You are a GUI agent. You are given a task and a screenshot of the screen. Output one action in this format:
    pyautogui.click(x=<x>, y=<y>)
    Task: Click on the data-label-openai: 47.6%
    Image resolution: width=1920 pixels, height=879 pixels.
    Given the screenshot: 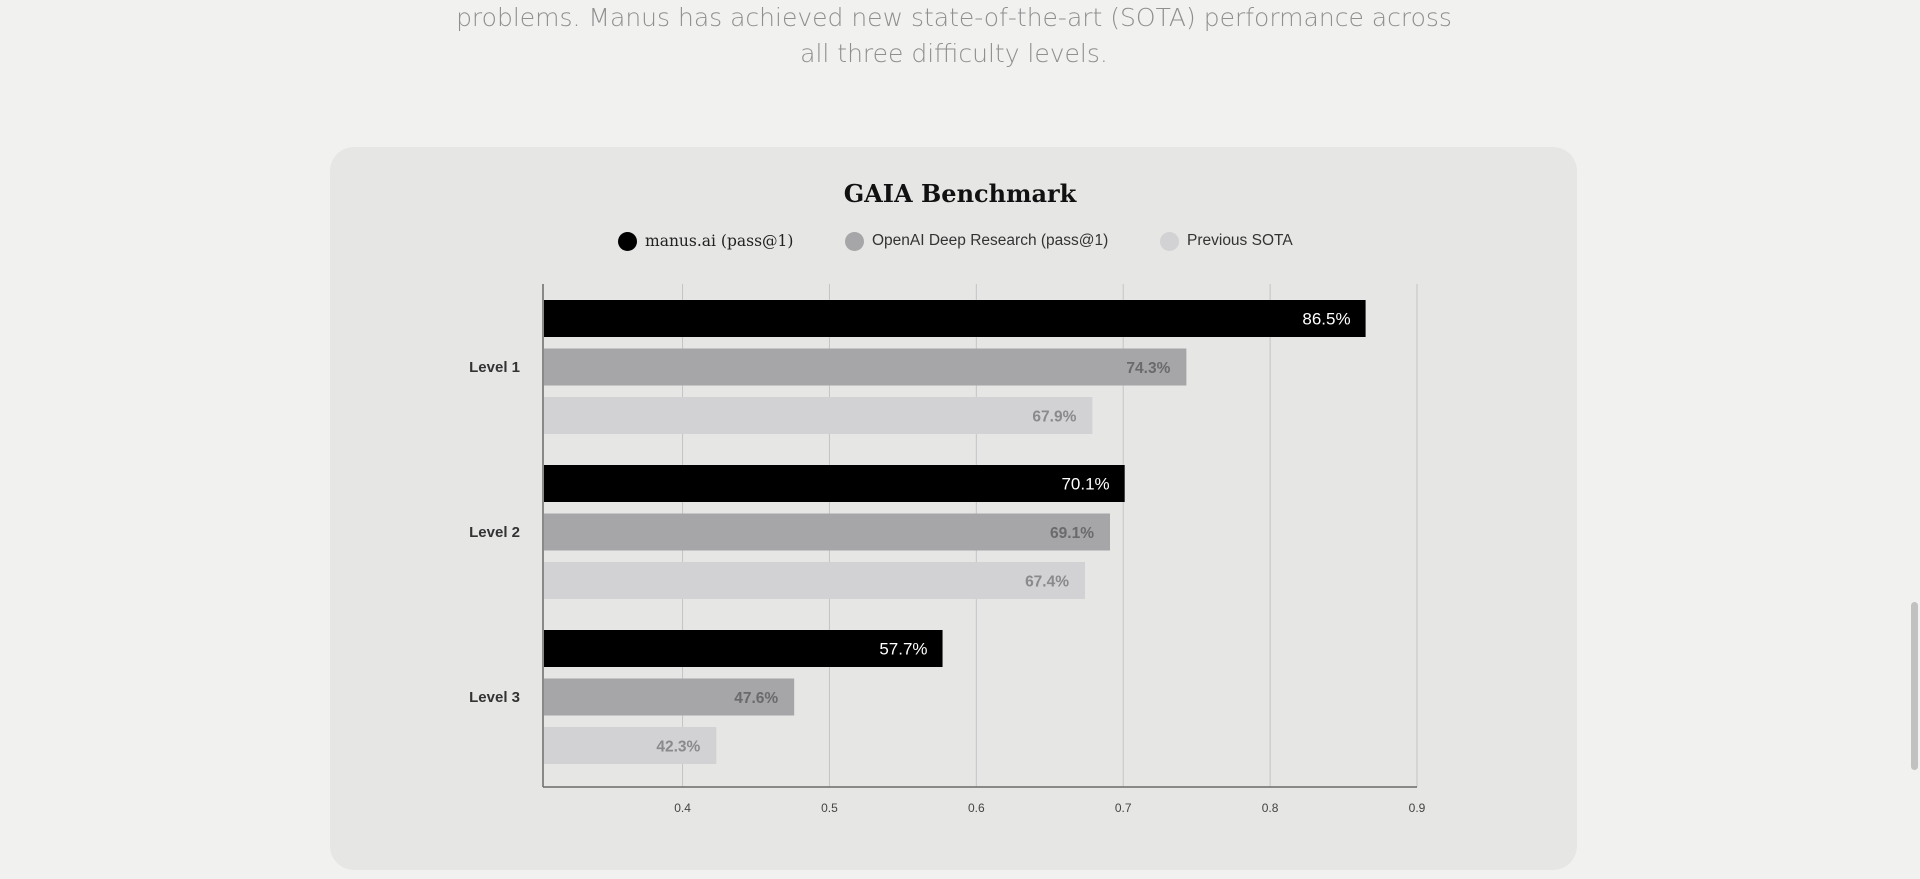 What is the action you would take?
    pyautogui.click(x=756, y=698)
    